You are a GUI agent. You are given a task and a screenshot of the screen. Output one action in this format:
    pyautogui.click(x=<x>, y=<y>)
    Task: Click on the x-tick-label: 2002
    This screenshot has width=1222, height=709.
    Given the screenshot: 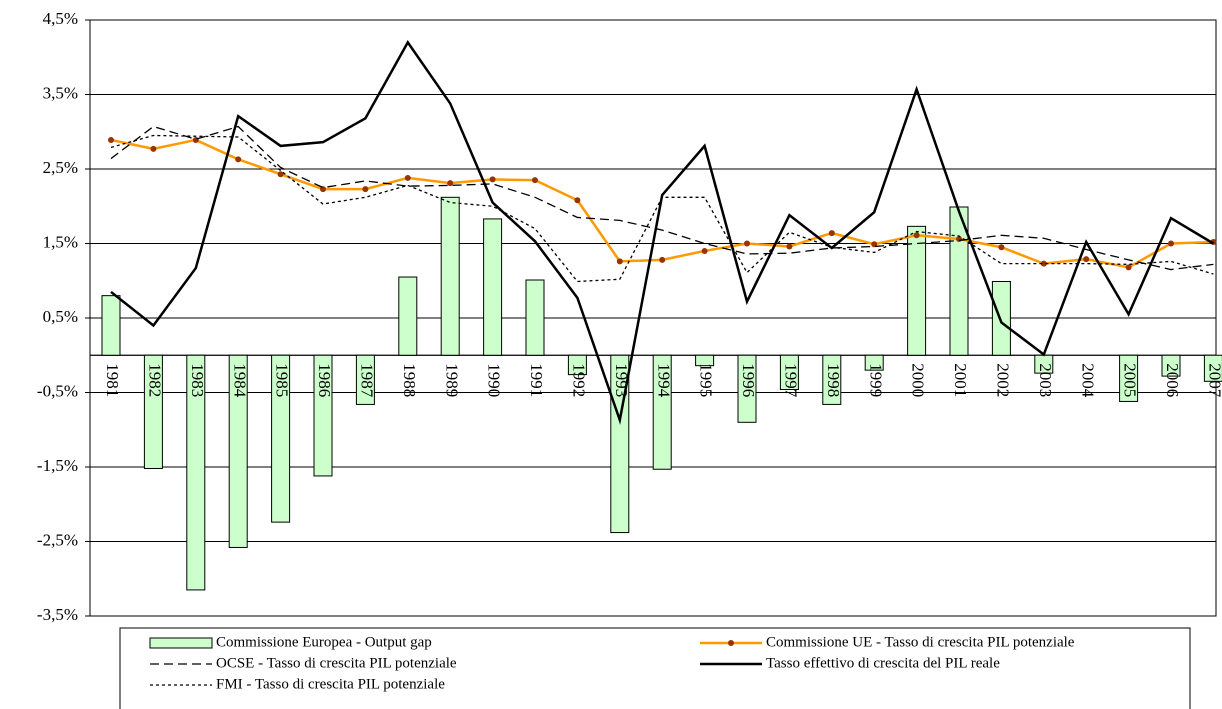 What is the action you would take?
    pyautogui.click(x=1002, y=380)
    